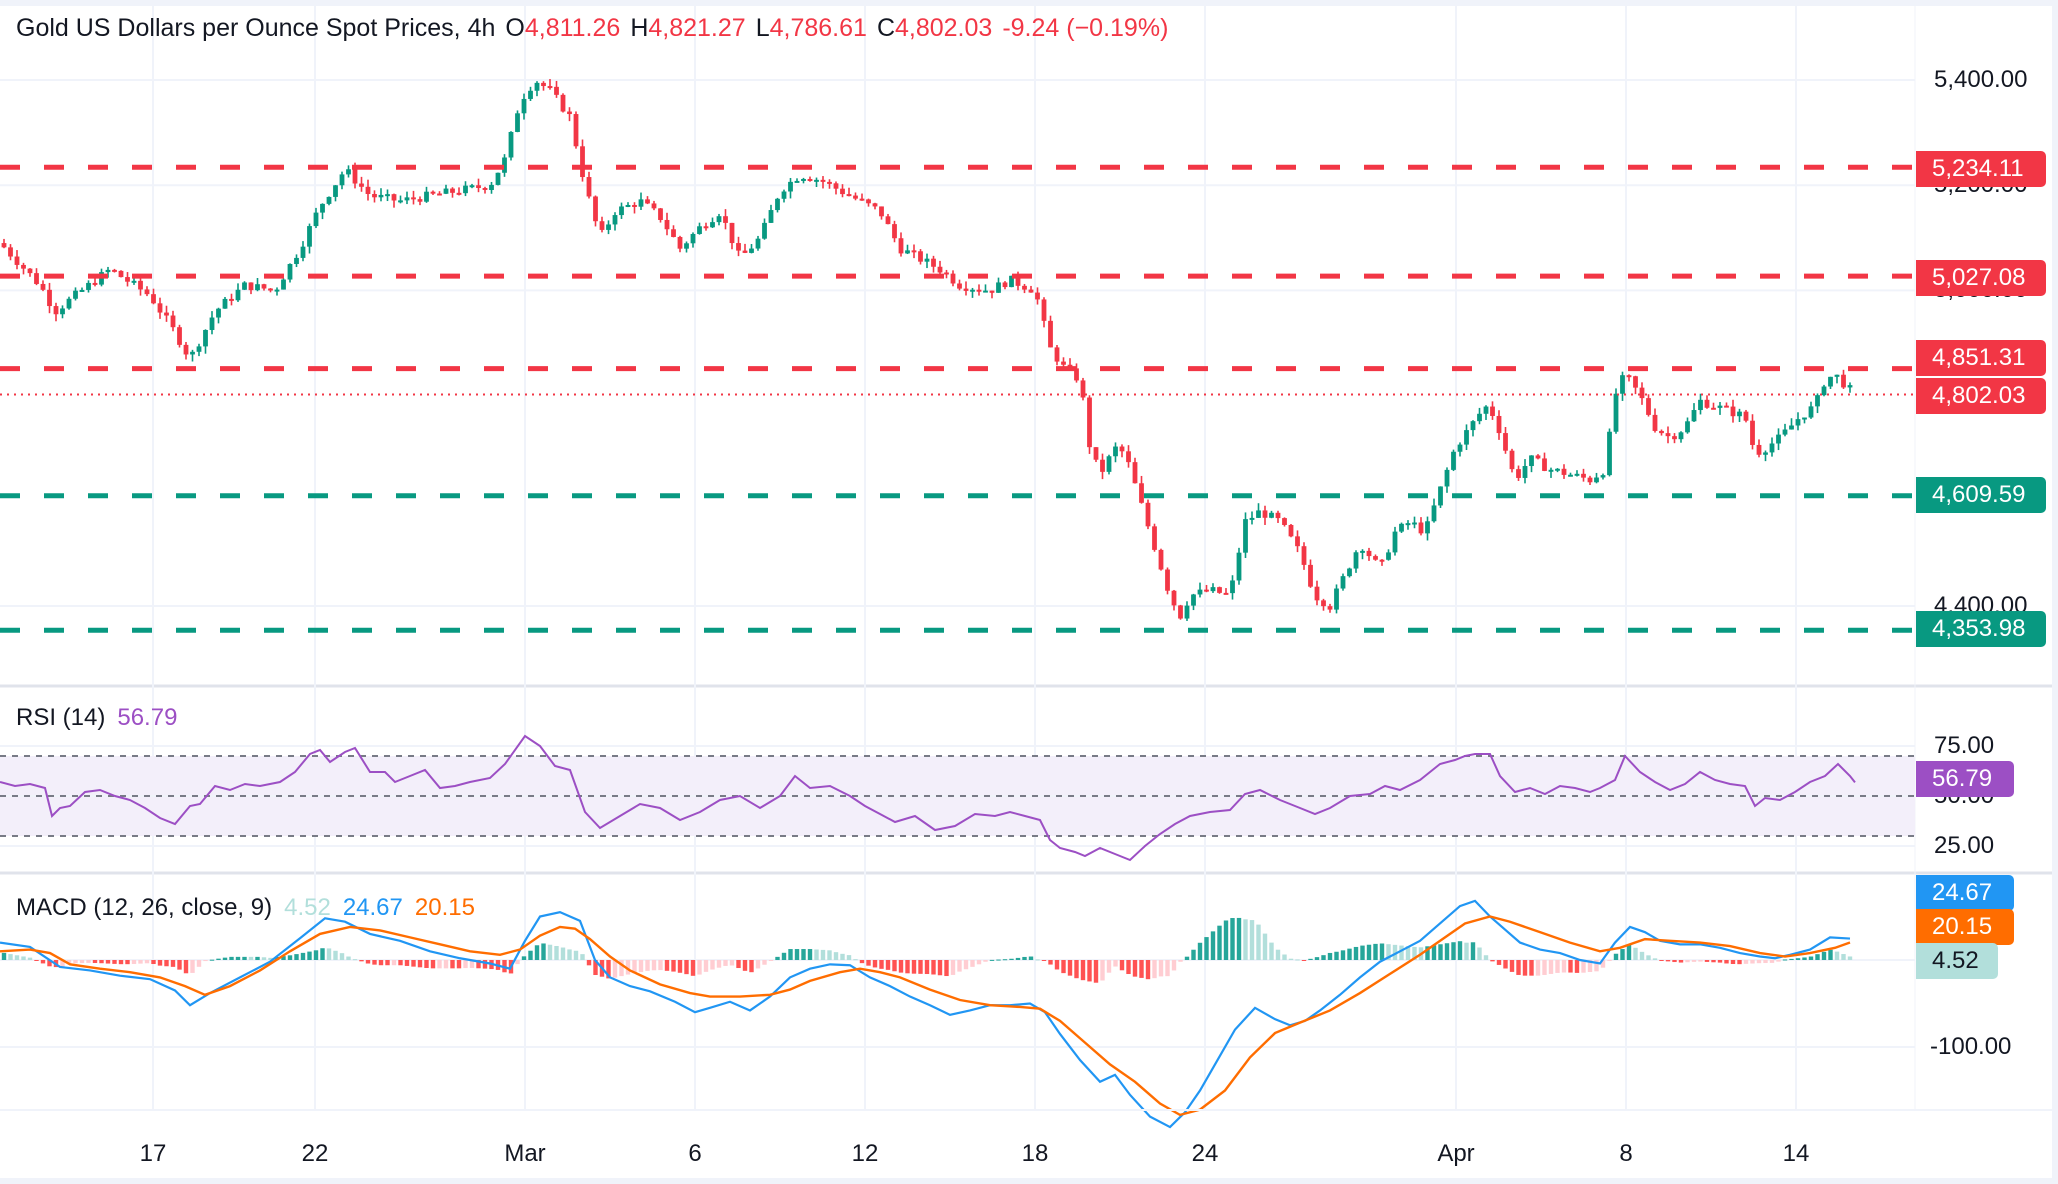 This screenshot has height=1184, width=2058. I want to click on date-axis-label-24: 24, so click(1205, 1153).